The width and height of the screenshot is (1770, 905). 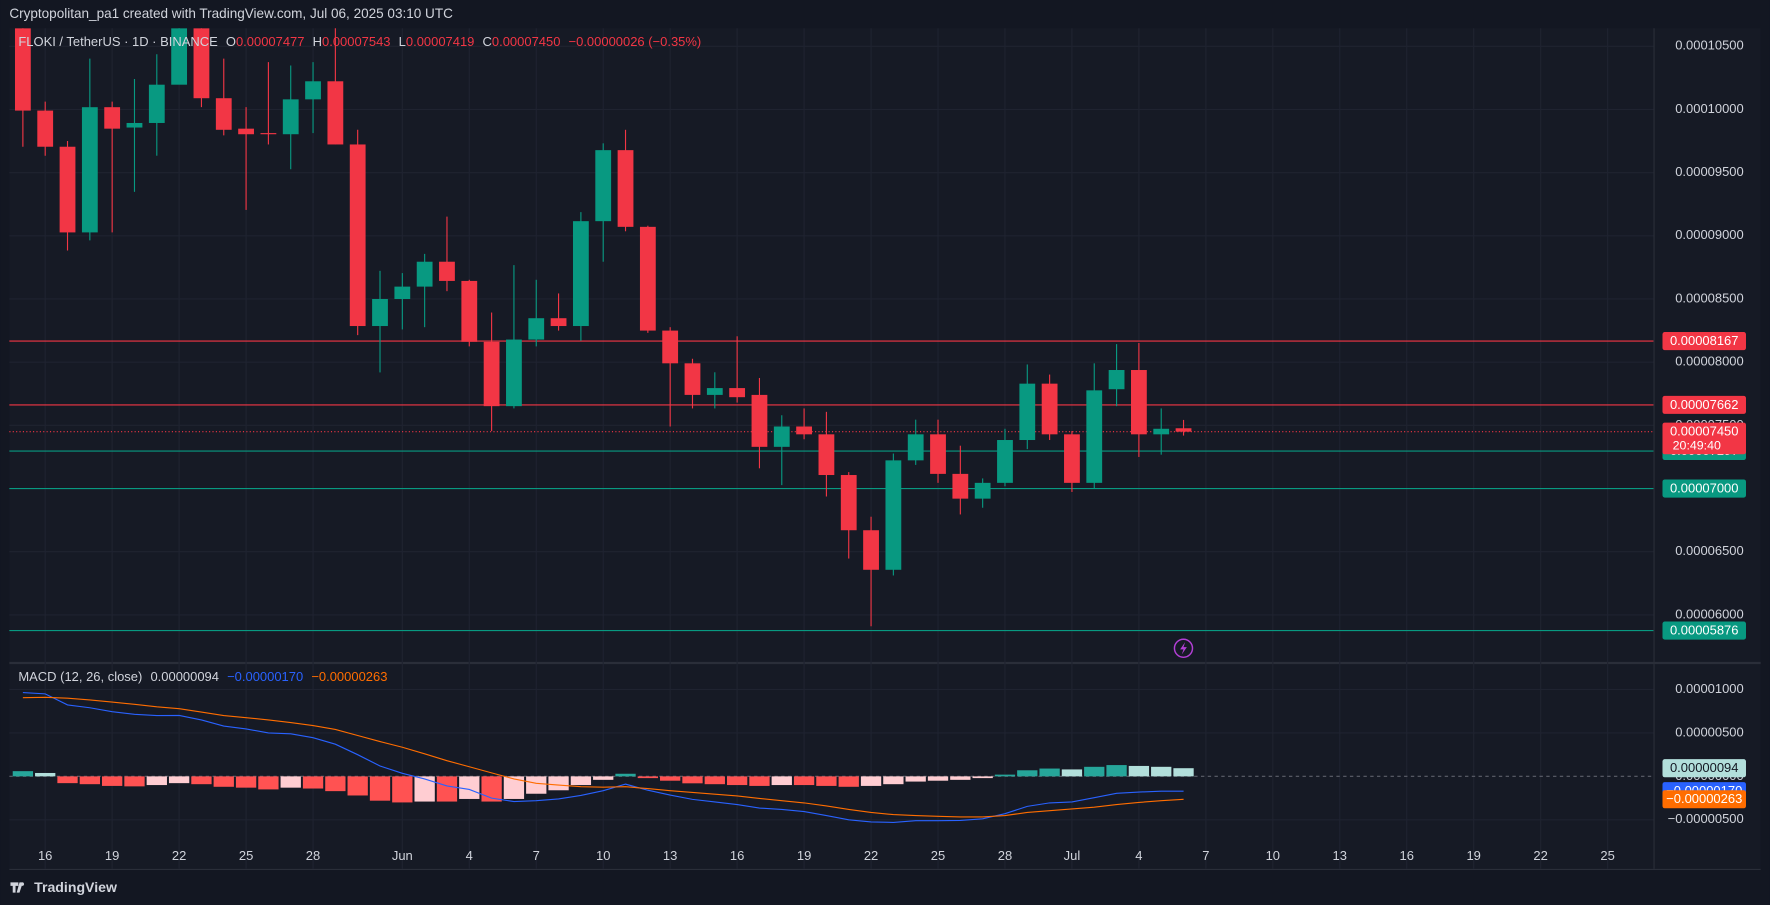 What do you see at coordinates (1138, 855) in the screenshot?
I see `x-tick-label: 4` at bounding box center [1138, 855].